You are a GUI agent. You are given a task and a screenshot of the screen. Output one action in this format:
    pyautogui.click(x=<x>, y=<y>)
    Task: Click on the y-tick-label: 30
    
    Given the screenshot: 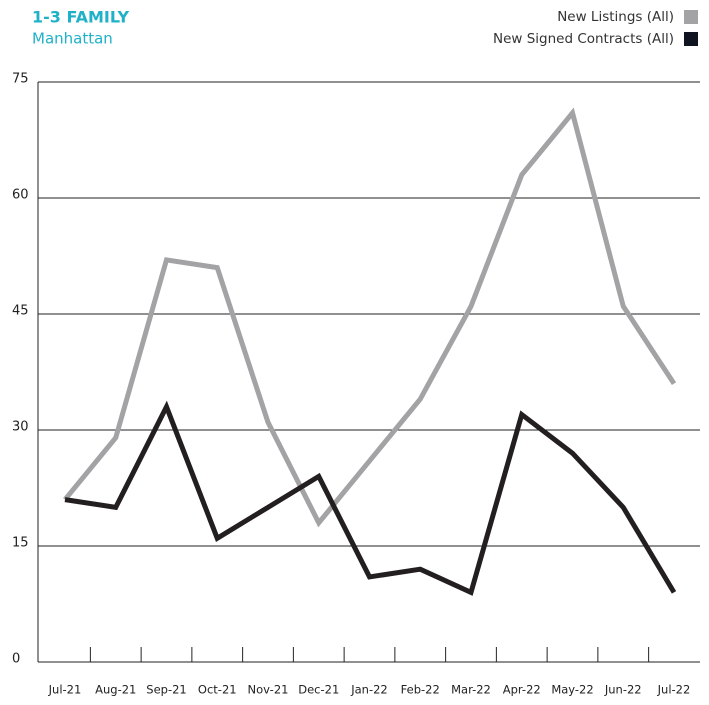 What is the action you would take?
    pyautogui.click(x=20, y=427)
    